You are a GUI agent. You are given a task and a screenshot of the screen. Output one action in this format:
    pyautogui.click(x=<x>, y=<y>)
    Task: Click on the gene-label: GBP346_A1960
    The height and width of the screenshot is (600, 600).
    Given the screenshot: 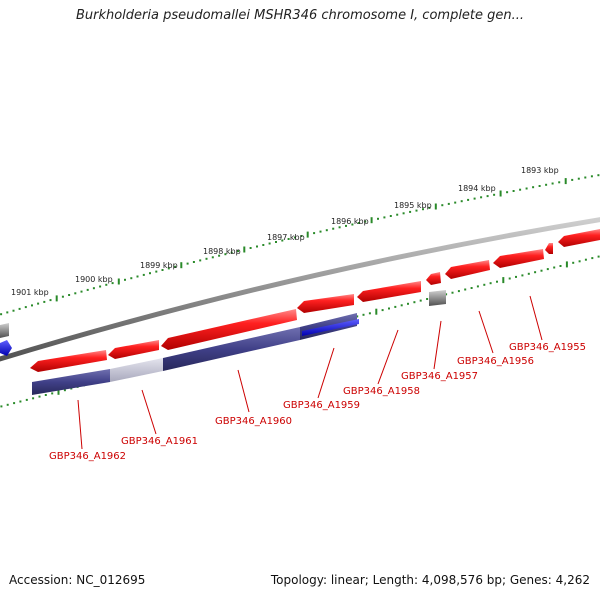 What is the action you would take?
    pyautogui.click(x=253, y=421)
    